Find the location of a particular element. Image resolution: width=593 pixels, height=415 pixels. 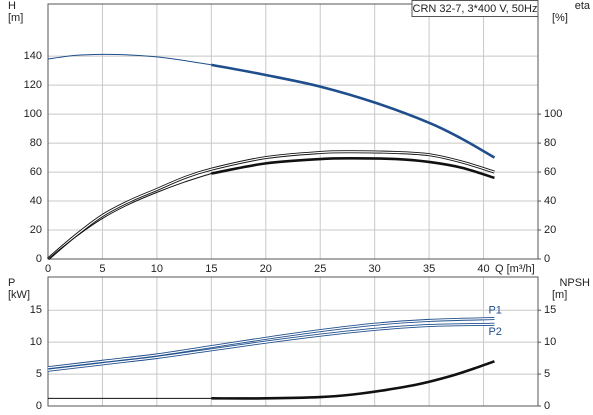

y-tick-label: 60 is located at coordinates (36, 172).